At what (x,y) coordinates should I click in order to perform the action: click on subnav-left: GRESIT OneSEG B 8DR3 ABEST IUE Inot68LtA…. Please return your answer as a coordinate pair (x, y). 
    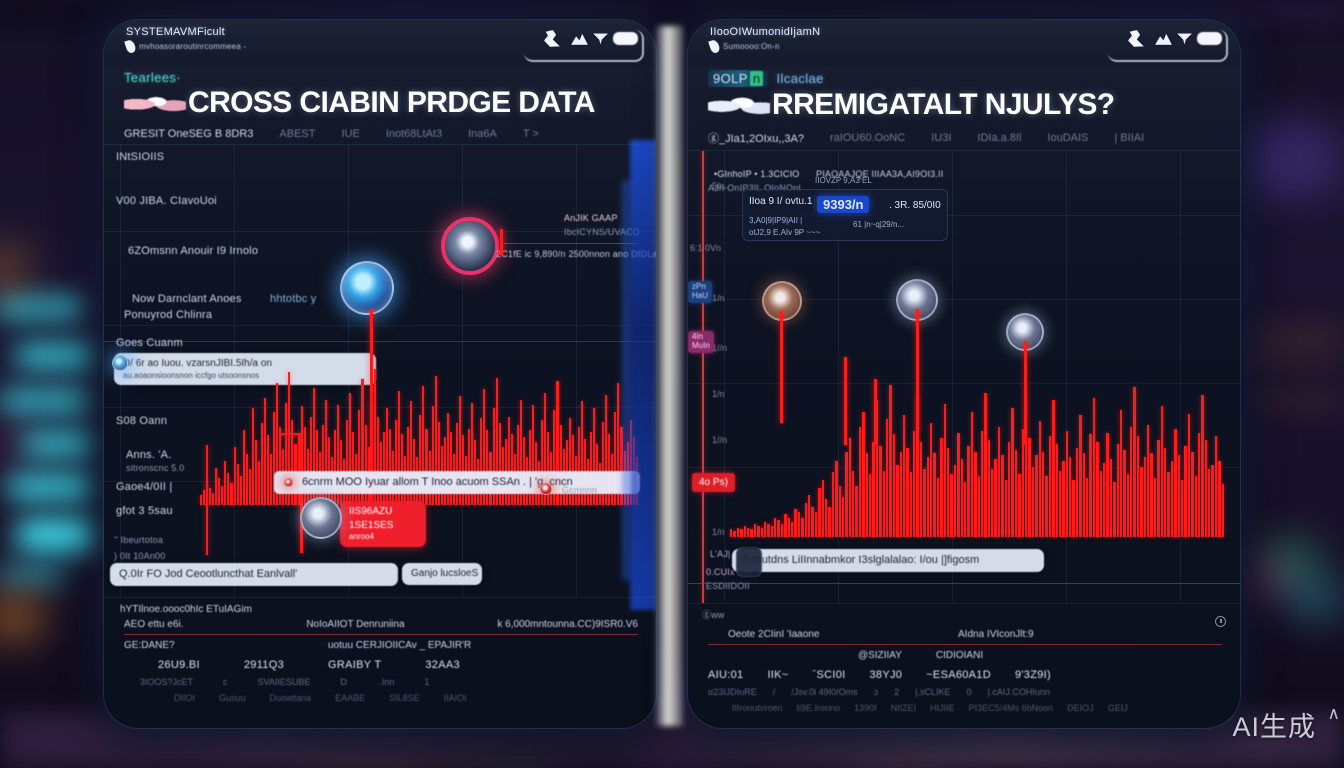
    Looking at the image, I should click on (380, 133).